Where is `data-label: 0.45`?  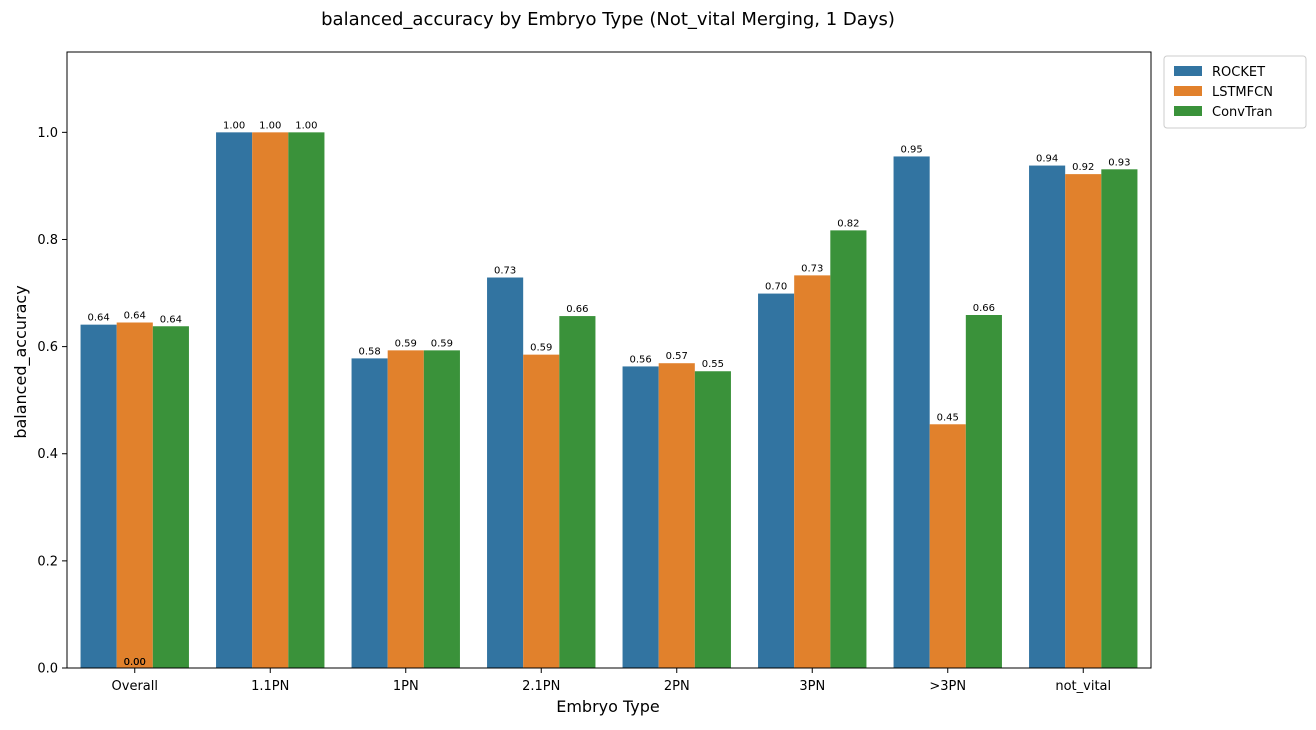 data-label: 0.45 is located at coordinates (948, 417).